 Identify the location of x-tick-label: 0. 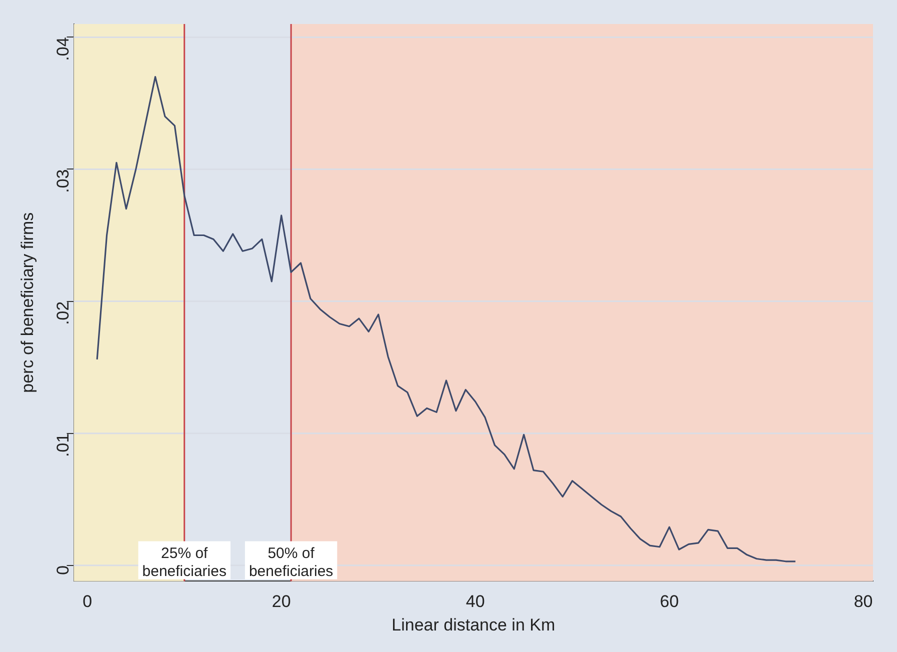
(87, 602).